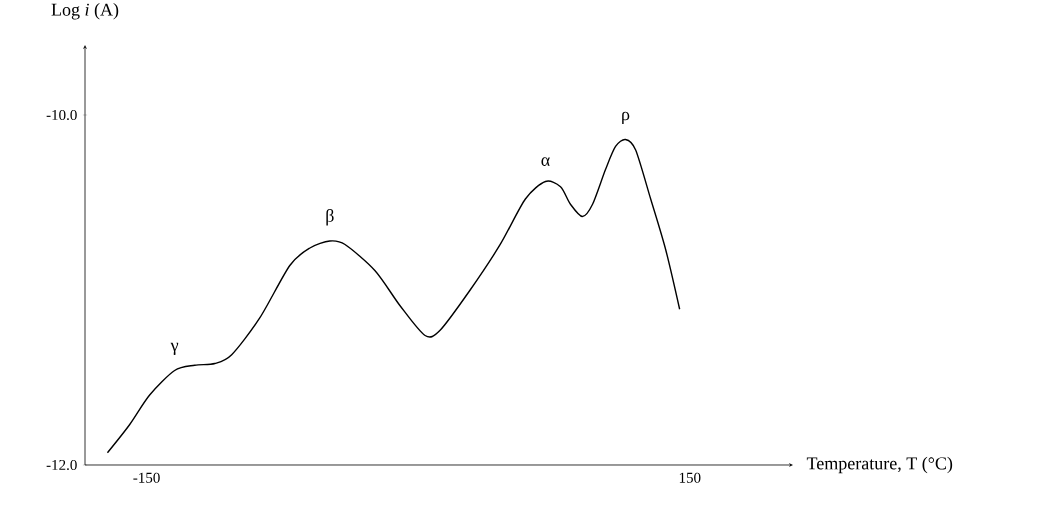 This screenshot has width=1057, height=510. What do you see at coordinates (61, 465) in the screenshot?
I see `y-tick-label: -12.0` at bounding box center [61, 465].